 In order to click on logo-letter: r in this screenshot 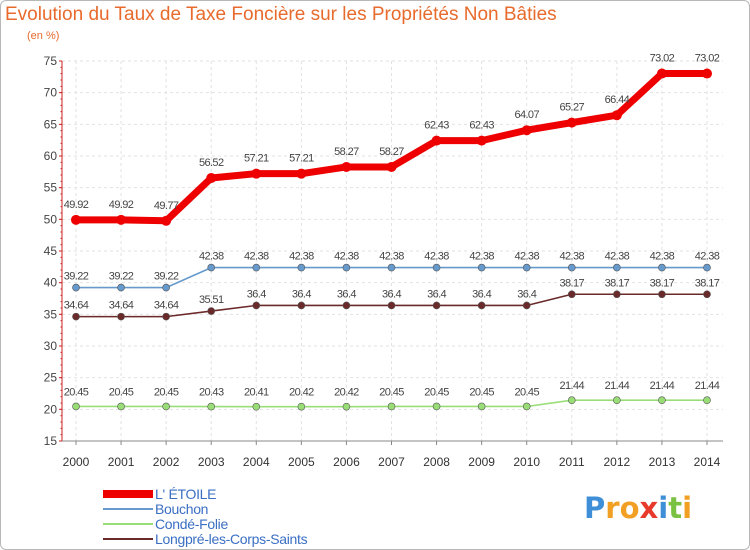, I will do `click(612, 508)`.